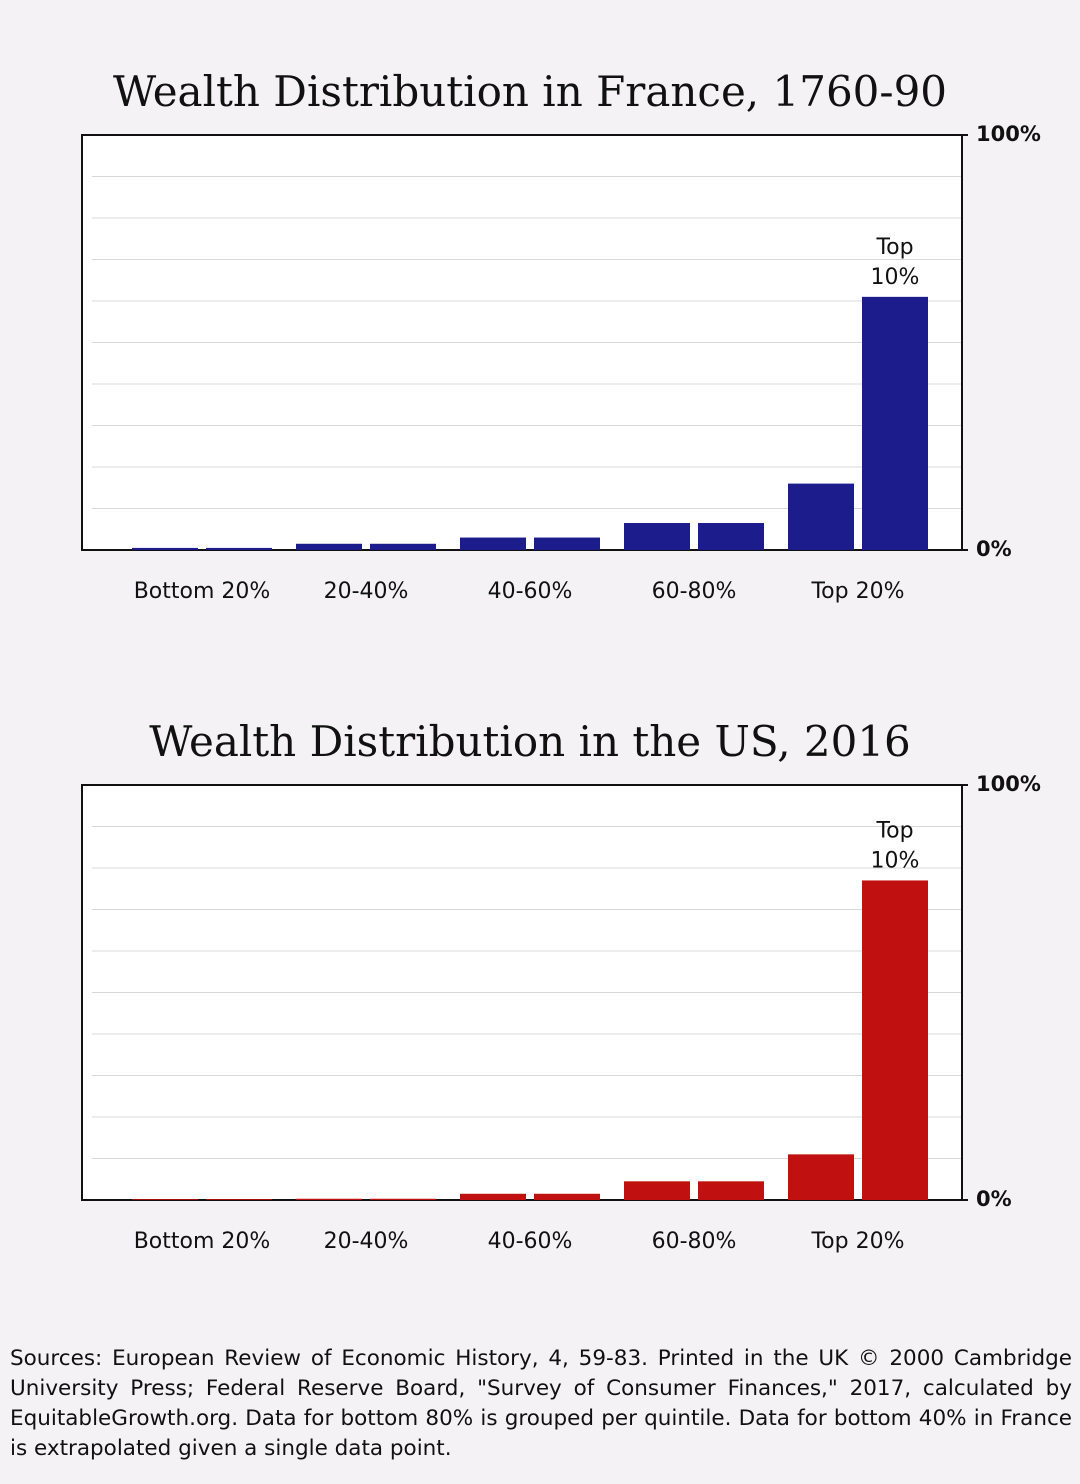  Describe the element at coordinates (530, 91) in the screenshot. I see `chart-title: Wealth Distribution in France, 1760-90` at that location.